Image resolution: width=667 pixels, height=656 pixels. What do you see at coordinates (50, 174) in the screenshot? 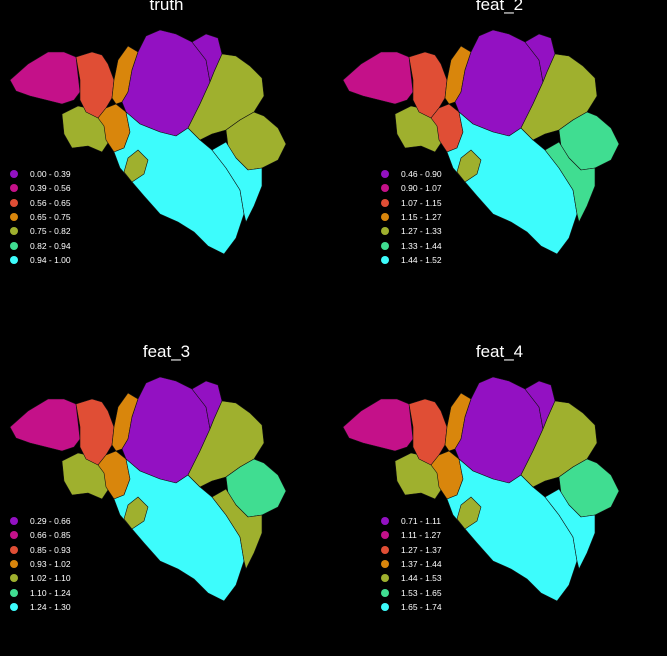
I see `legend-label: 0.00 - 0.39` at bounding box center [50, 174].